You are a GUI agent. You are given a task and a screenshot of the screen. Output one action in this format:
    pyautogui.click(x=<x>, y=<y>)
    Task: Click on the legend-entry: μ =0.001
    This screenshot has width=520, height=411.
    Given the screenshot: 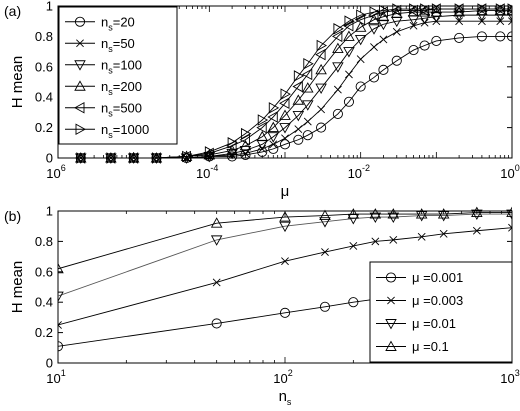 What is the action you would take?
    pyautogui.click(x=437, y=277)
    